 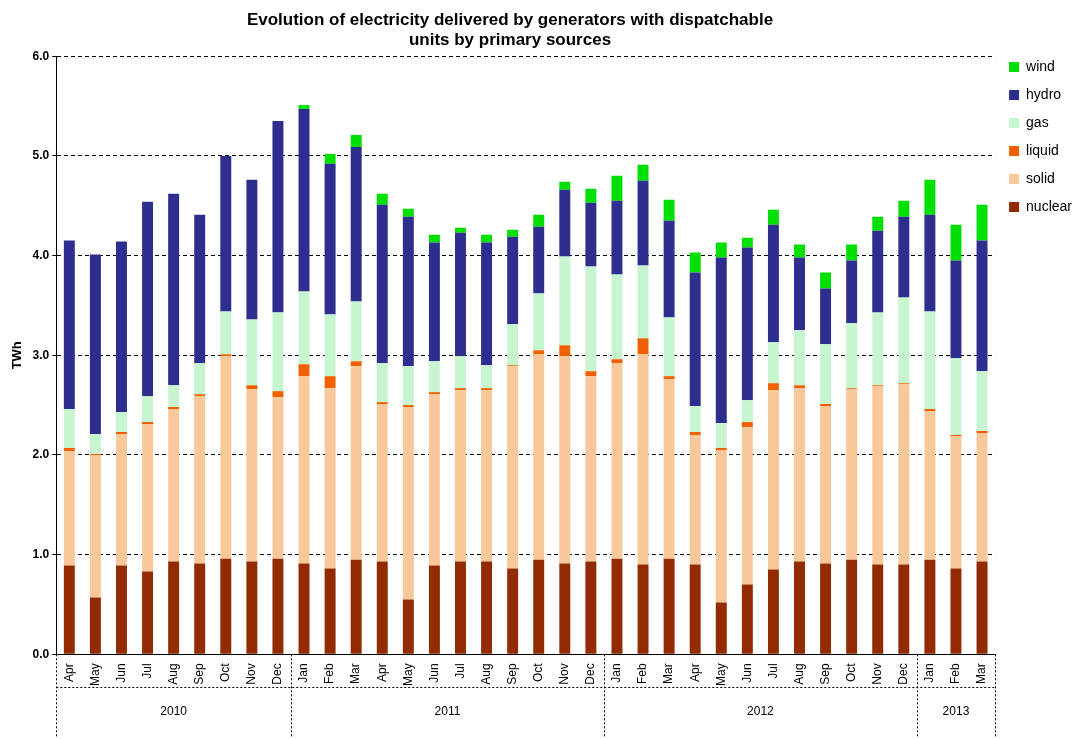 I want to click on x-tick-label: Nov, so click(x=564, y=674).